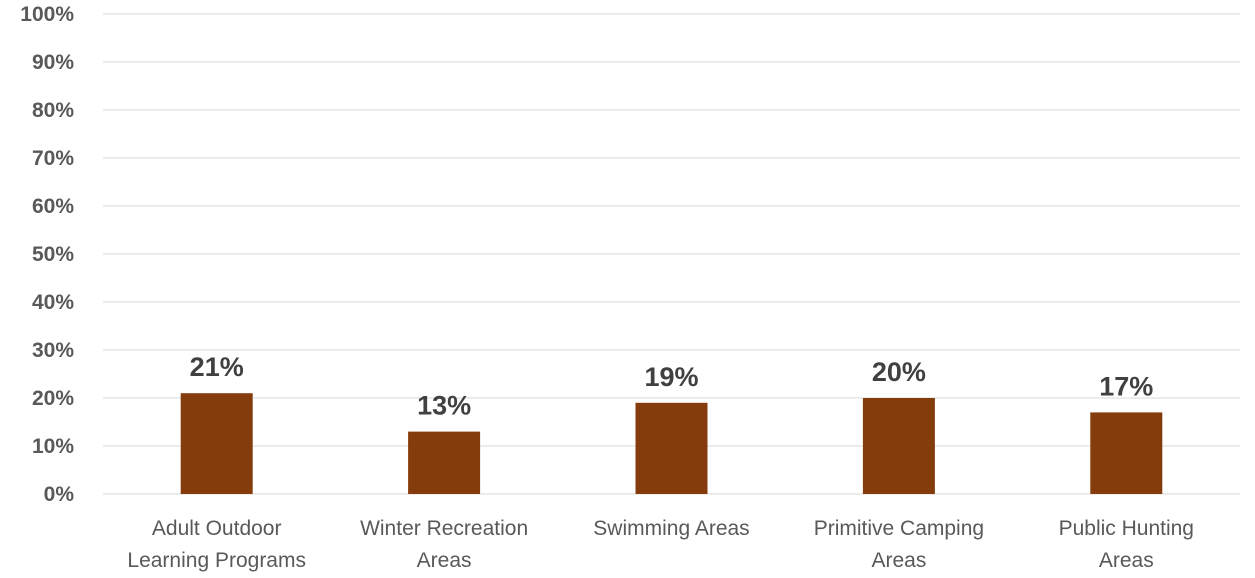 Image resolution: width=1255 pixels, height=578 pixels. Describe the element at coordinates (53, 158) in the screenshot. I see `y-tick-label: 70%` at that location.